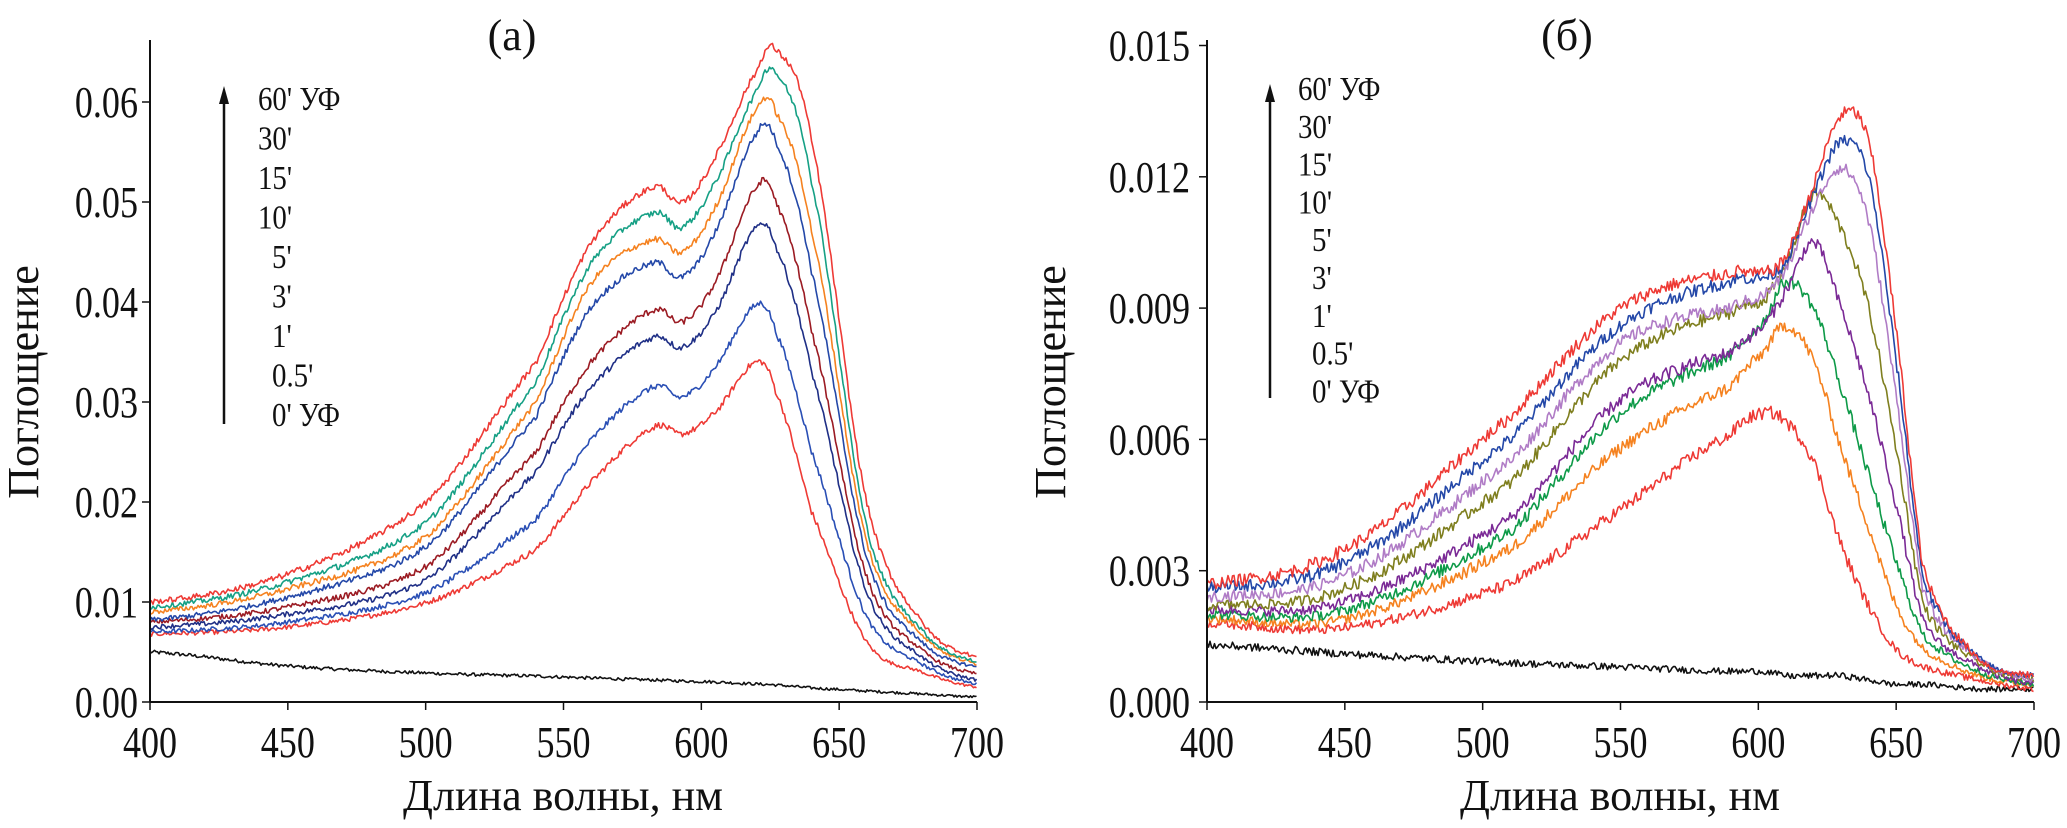  Describe the element at coordinates (1620, 549) in the screenshot. I see `series-line-0.5min` at that location.